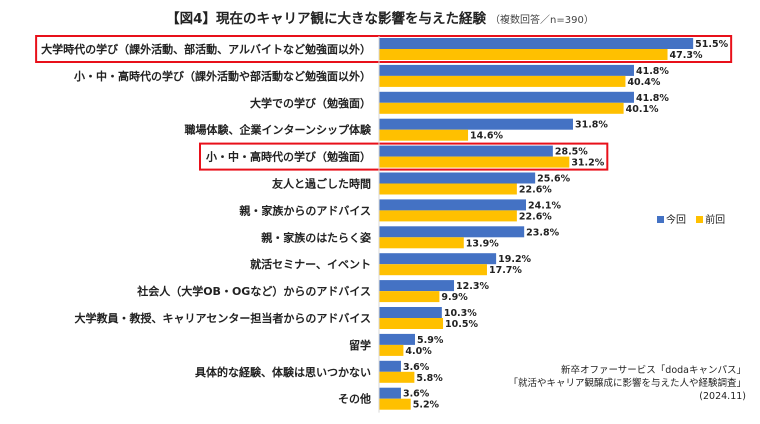  Describe the element at coordinates (591, 125) in the screenshot. I see `value-label-current: 31.8%` at that location.